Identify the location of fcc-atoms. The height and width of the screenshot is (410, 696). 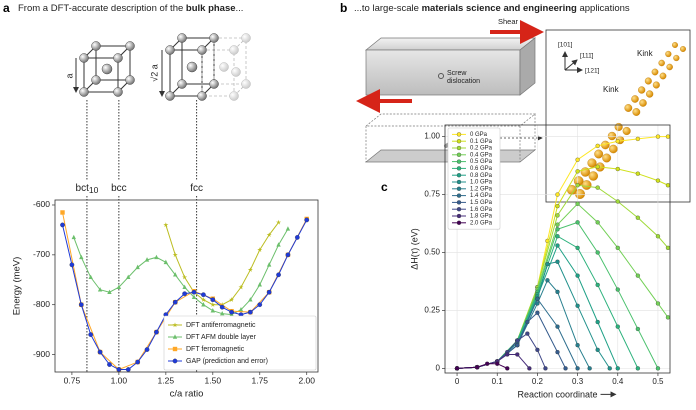
(192, 67).